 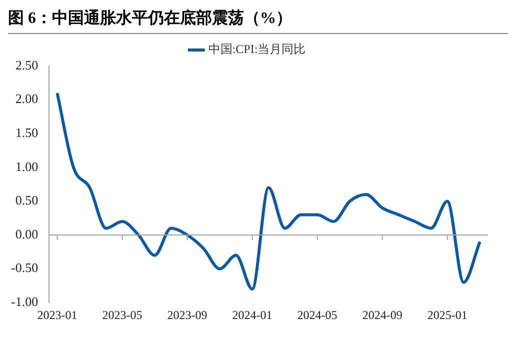 I want to click on y-tick-label: 0.00, so click(x=26, y=234).